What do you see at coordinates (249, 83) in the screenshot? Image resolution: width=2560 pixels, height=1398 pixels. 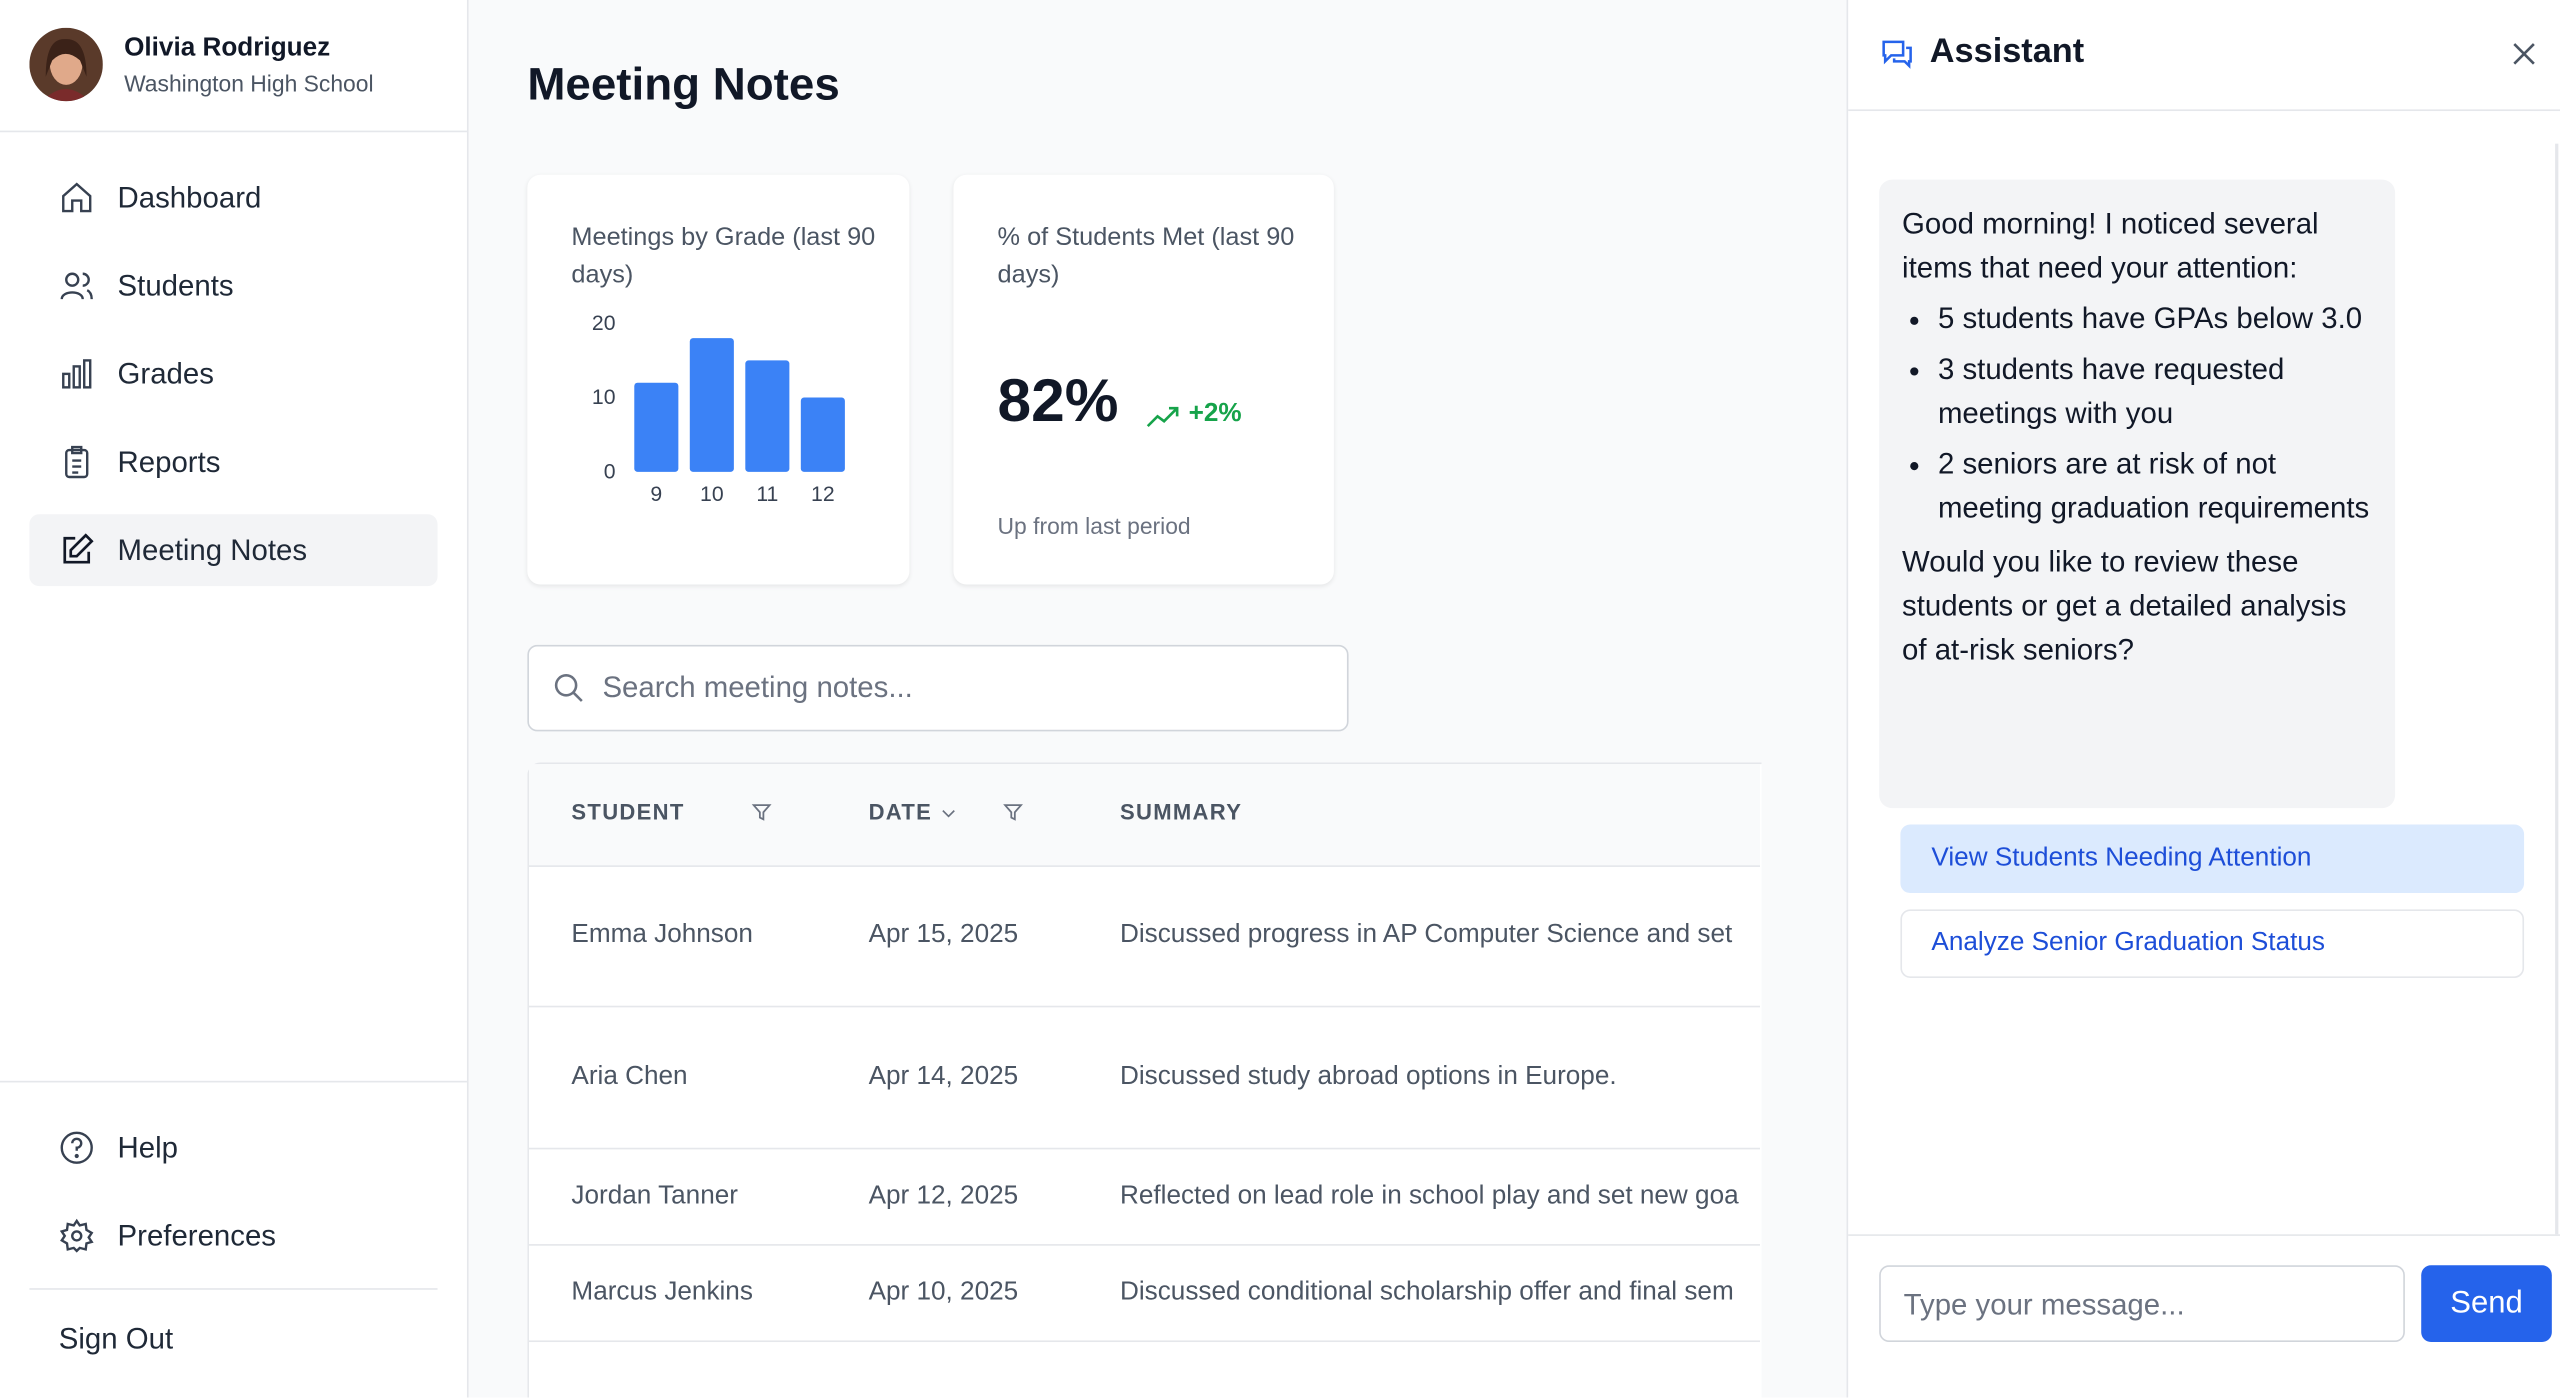 I see `user-school: Washington High School` at bounding box center [249, 83].